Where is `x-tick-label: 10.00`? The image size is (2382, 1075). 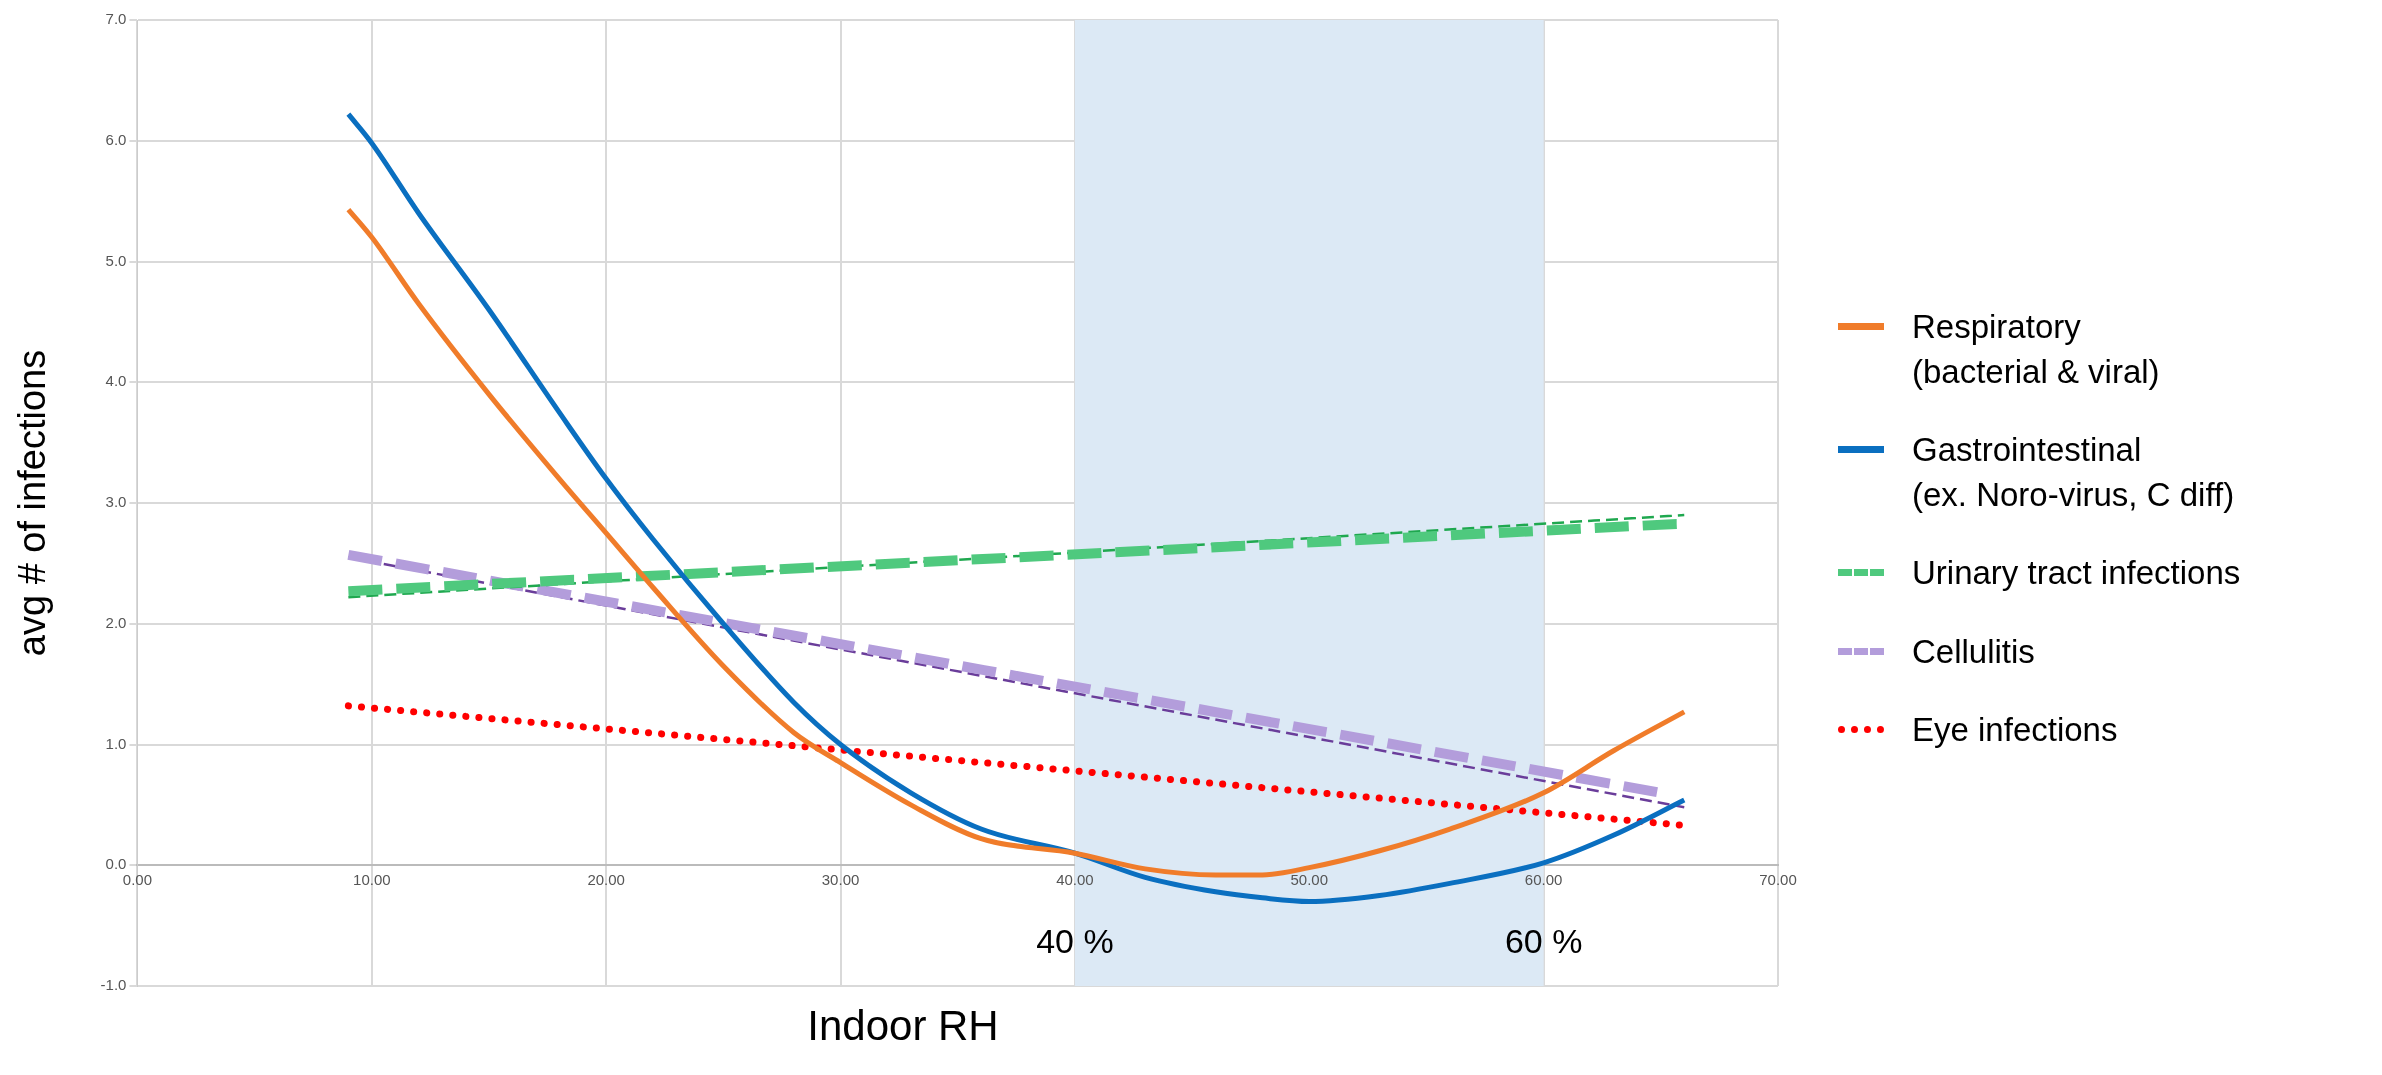 x-tick-label: 10.00 is located at coordinates (372, 879).